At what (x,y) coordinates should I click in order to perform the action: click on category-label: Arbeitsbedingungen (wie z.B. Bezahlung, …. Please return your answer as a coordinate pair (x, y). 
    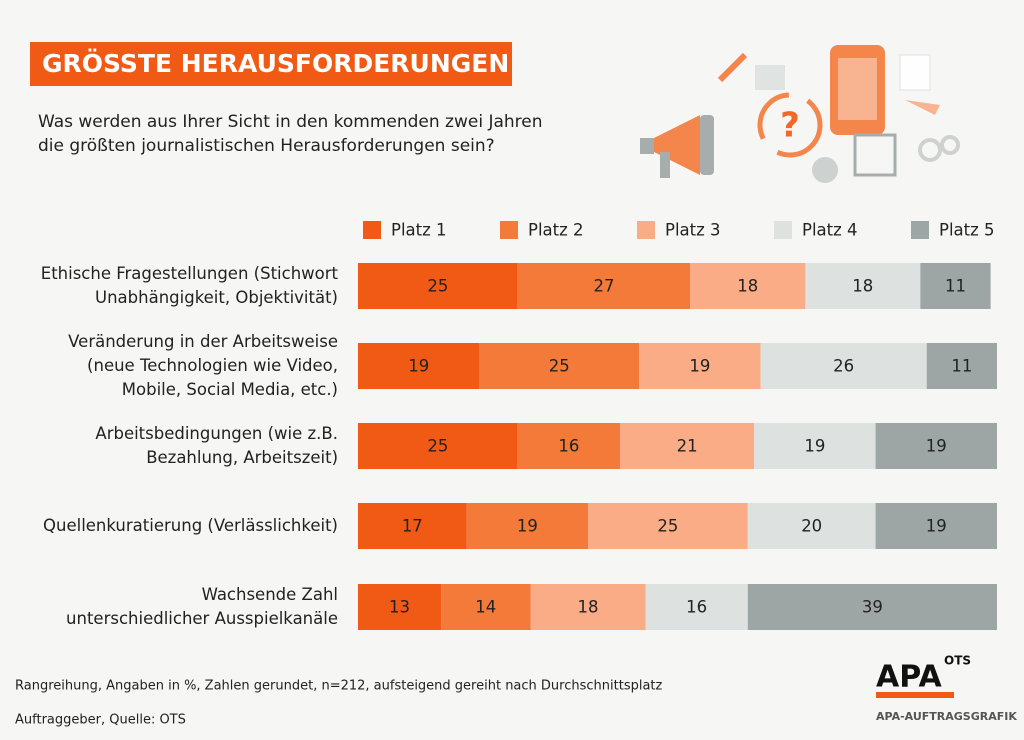
    Looking at the image, I should click on (216, 445).